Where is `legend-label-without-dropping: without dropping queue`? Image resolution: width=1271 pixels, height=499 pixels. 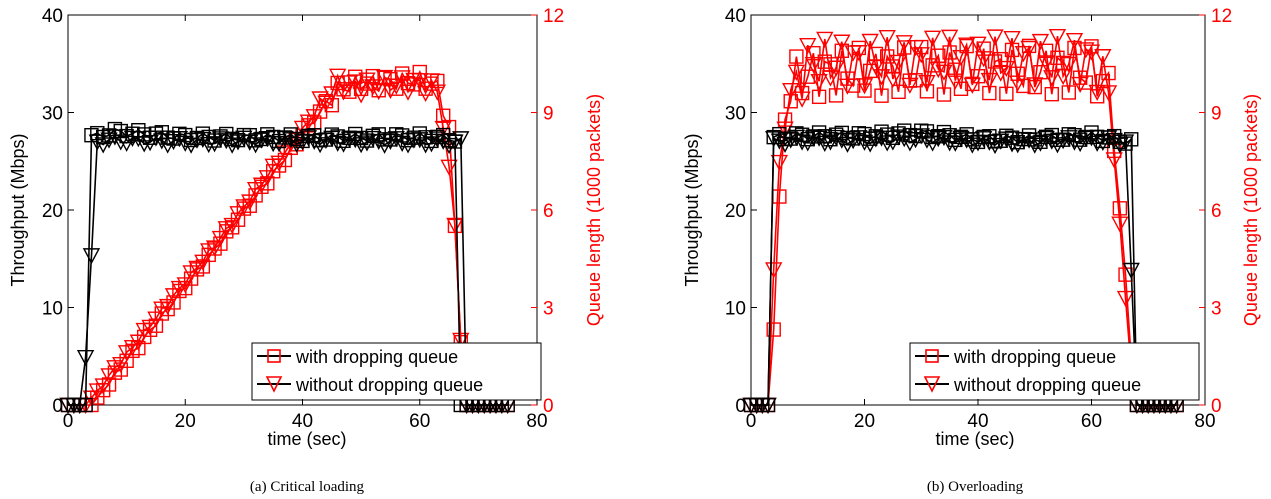 legend-label-without-dropping: without dropping queue is located at coordinates (1047, 385).